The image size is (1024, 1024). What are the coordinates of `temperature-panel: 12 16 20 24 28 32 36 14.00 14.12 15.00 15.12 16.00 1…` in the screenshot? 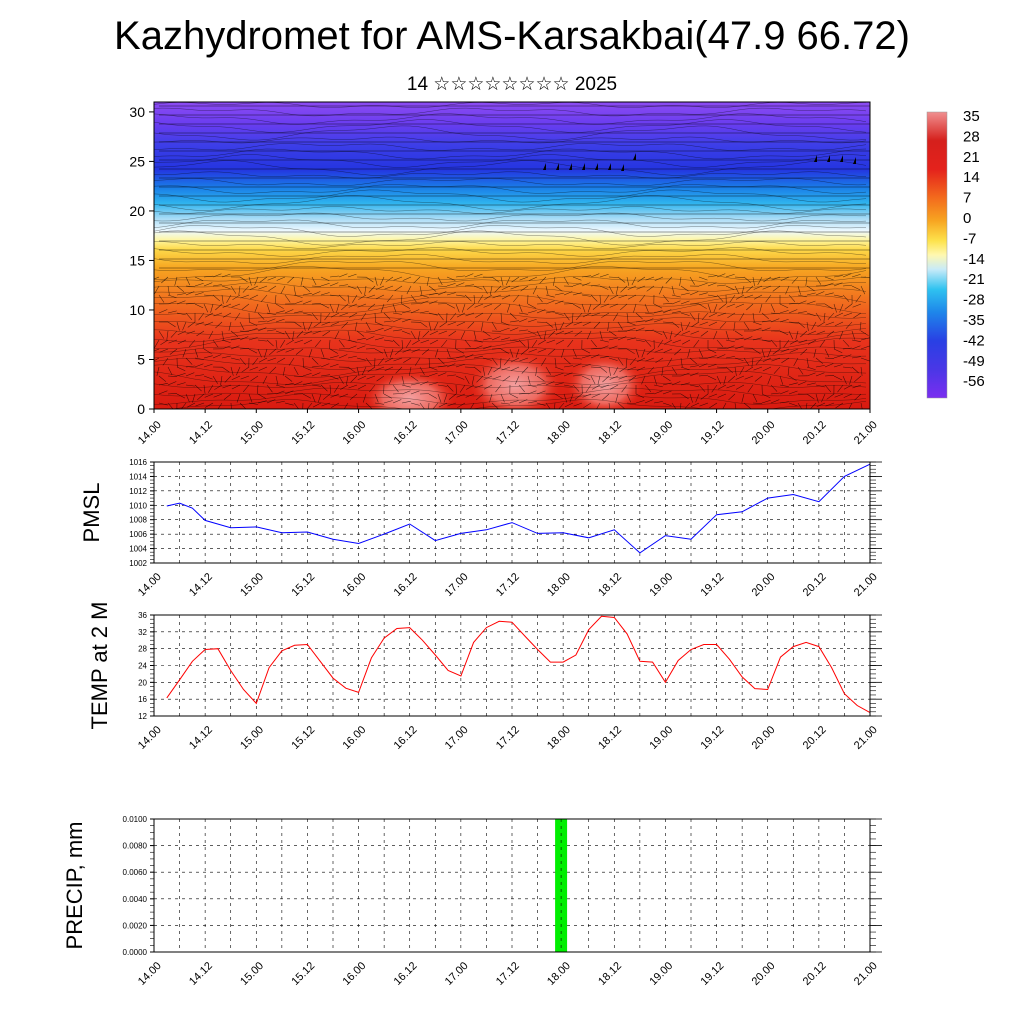 It's located at (484, 677).